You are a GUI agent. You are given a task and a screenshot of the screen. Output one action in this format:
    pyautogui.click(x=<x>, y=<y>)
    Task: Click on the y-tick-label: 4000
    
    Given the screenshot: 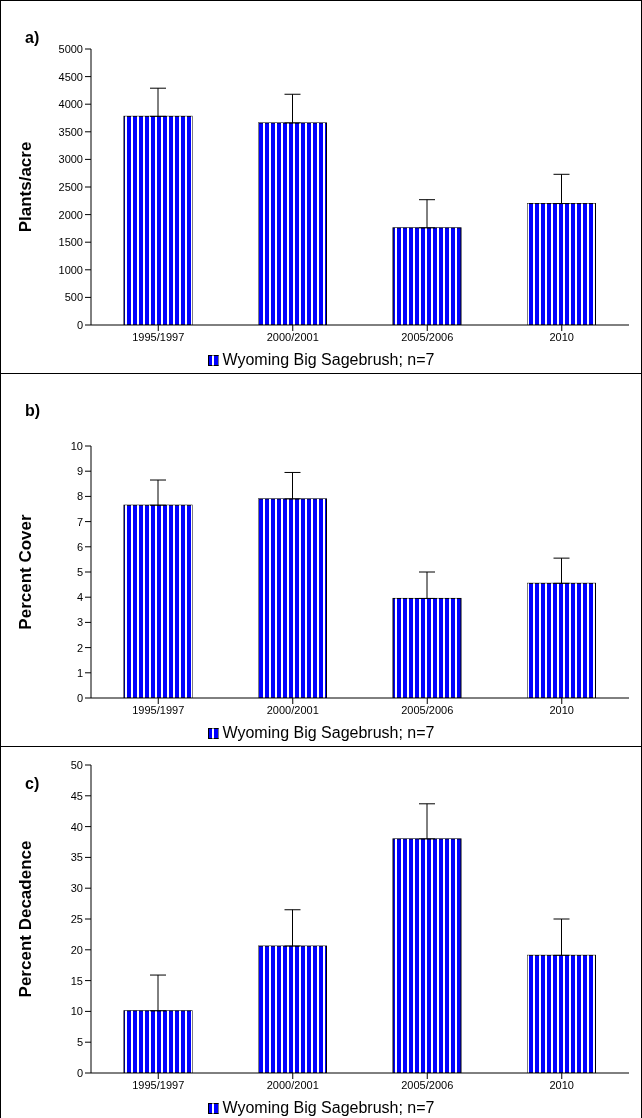 What is the action you would take?
    pyautogui.click(x=70, y=104)
    